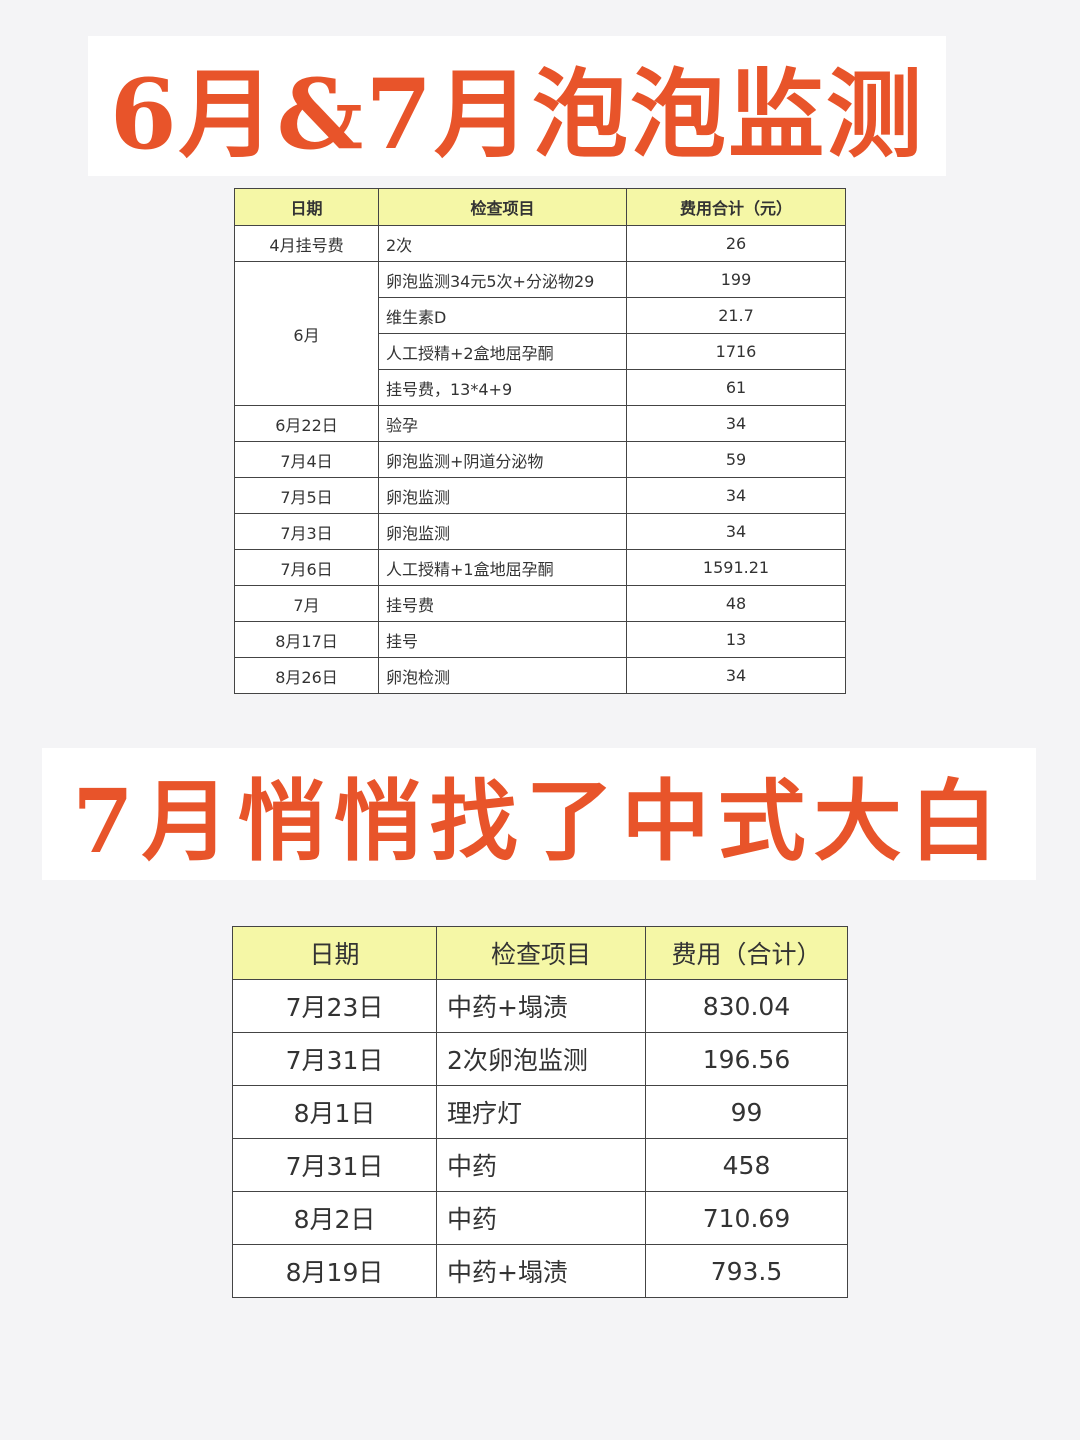 Image resolution: width=1080 pixels, height=1440 pixels. I want to click on cell-item: 挂号费，13*4+9, so click(502, 387).